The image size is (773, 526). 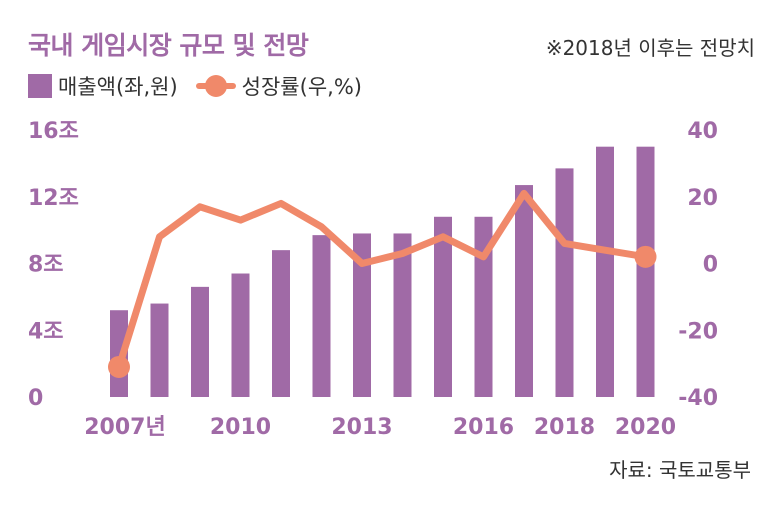 What do you see at coordinates (240, 427) in the screenshot?
I see `x-tick-label: 2010` at bounding box center [240, 427].